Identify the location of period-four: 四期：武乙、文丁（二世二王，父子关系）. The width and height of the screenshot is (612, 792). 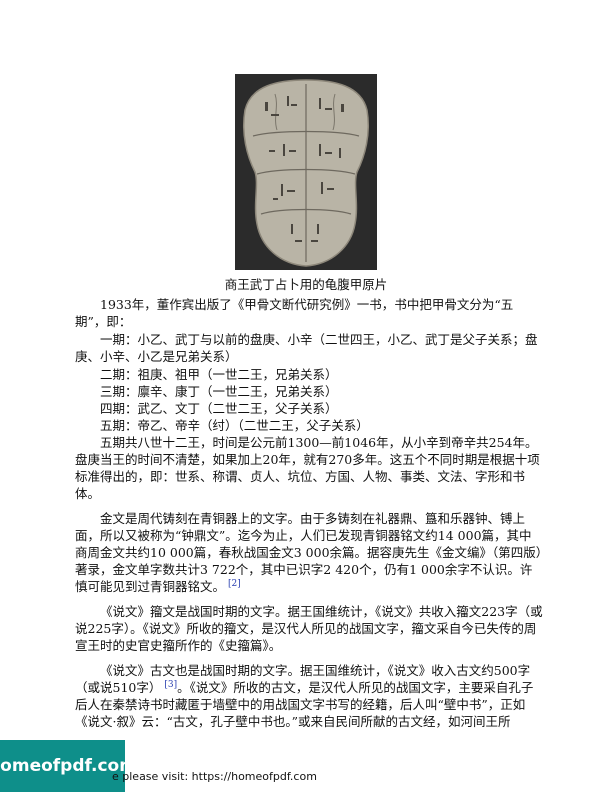
(219, 408).